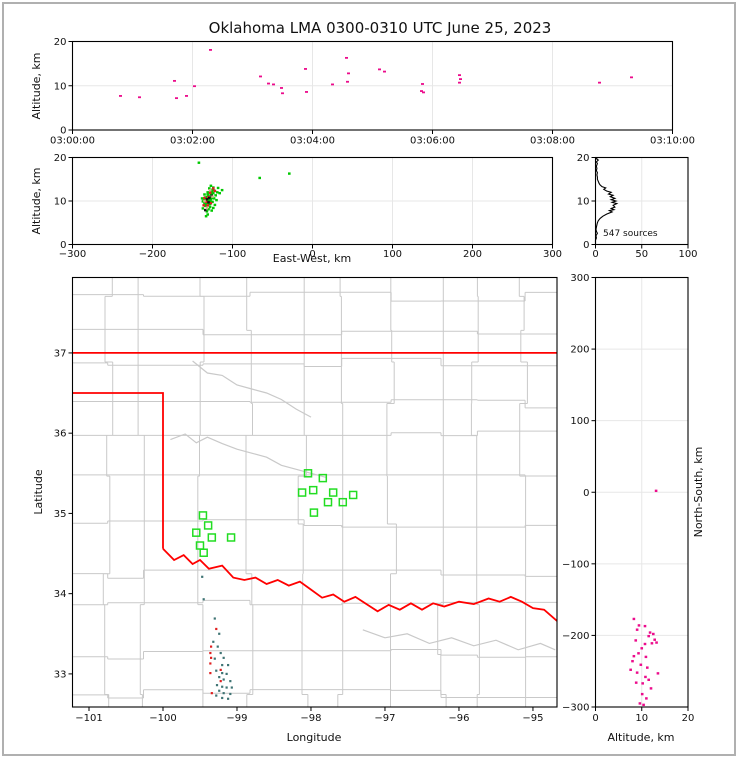 The image size is (738, 758). What do you see at coordinates (36, 85) in the screenshot?
I see `time-panel-ylabel: Altitude, km` at bounding box center [36, 85].